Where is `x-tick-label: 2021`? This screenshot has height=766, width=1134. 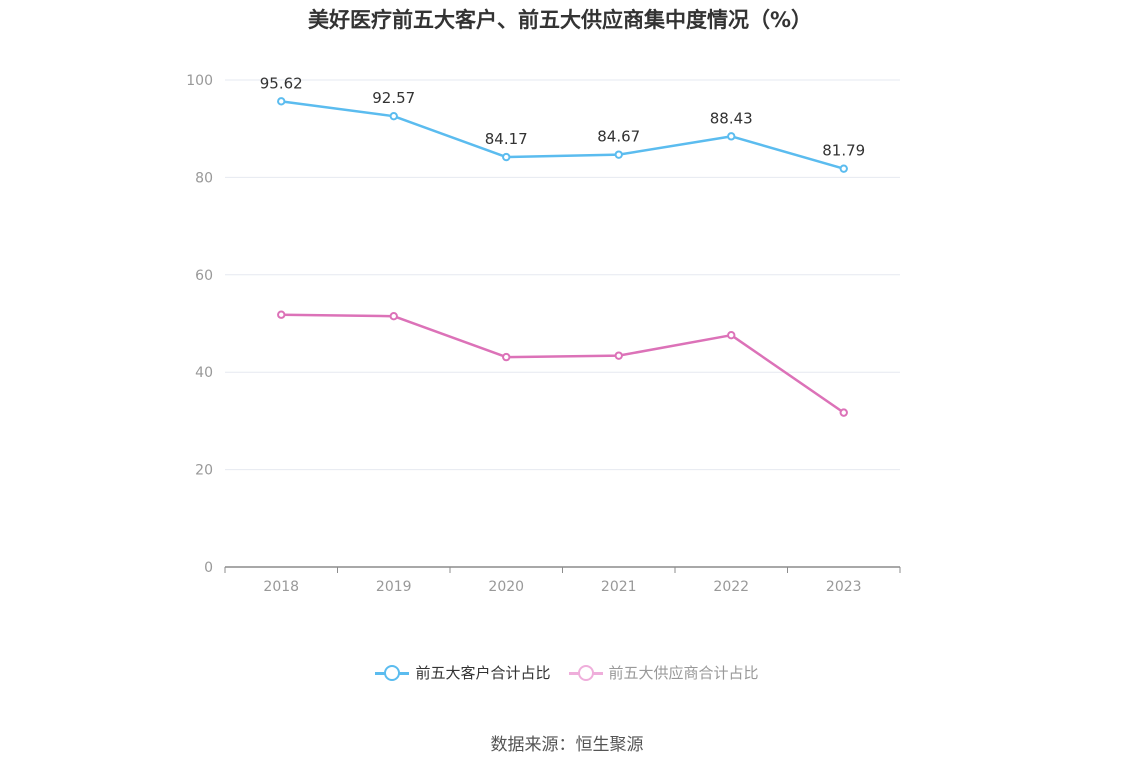 x-tick-label: 2021 is located at coordinates (619, 587).